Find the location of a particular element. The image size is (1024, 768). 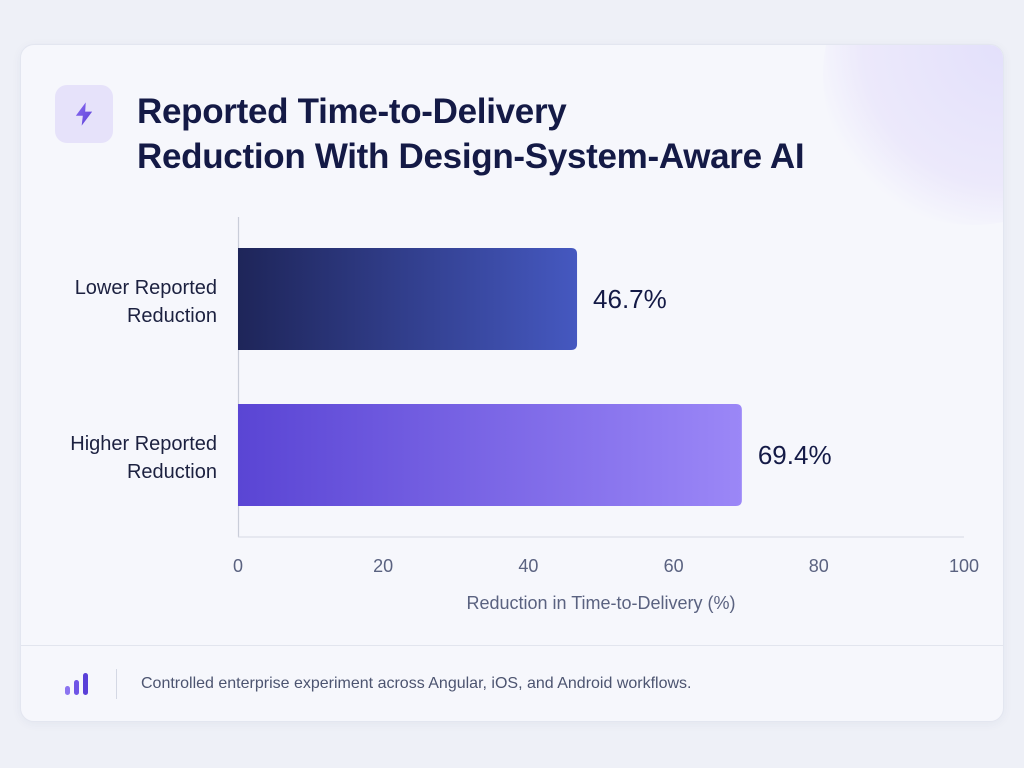

lightning-bolt-icon is located at coordinates (84, 114).